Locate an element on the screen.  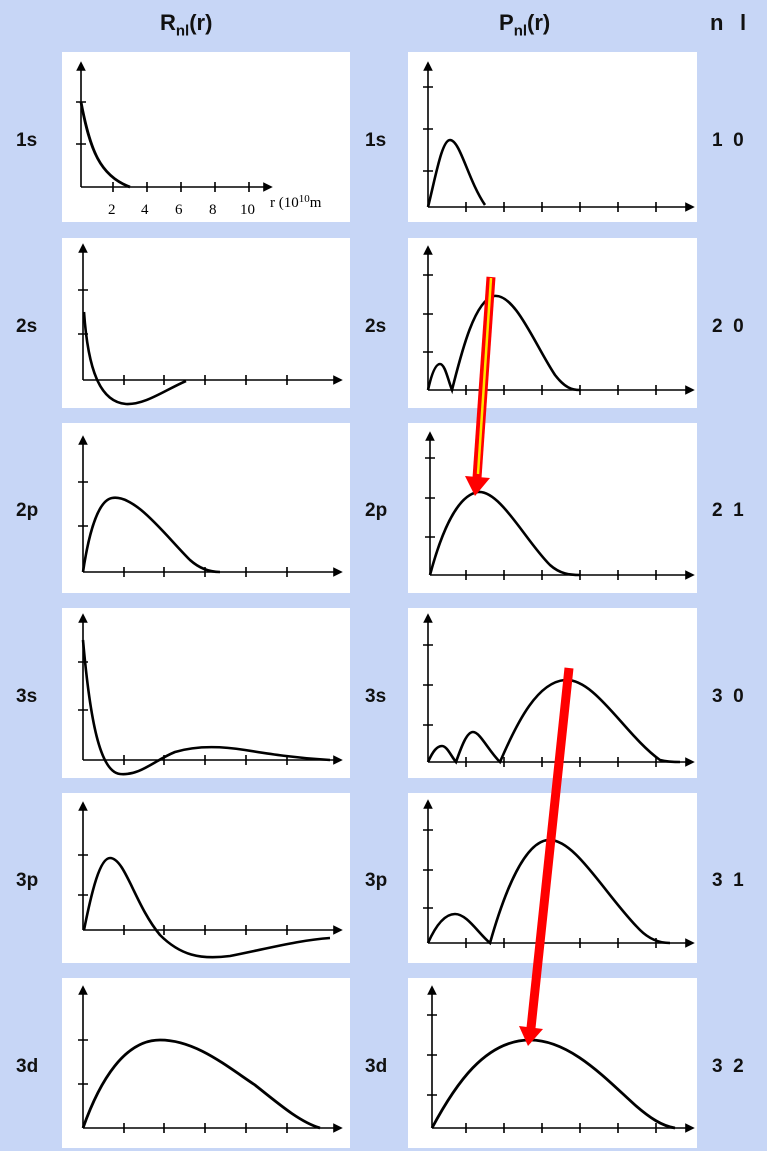
p-panel-1s is located at coordinates (552, 137).